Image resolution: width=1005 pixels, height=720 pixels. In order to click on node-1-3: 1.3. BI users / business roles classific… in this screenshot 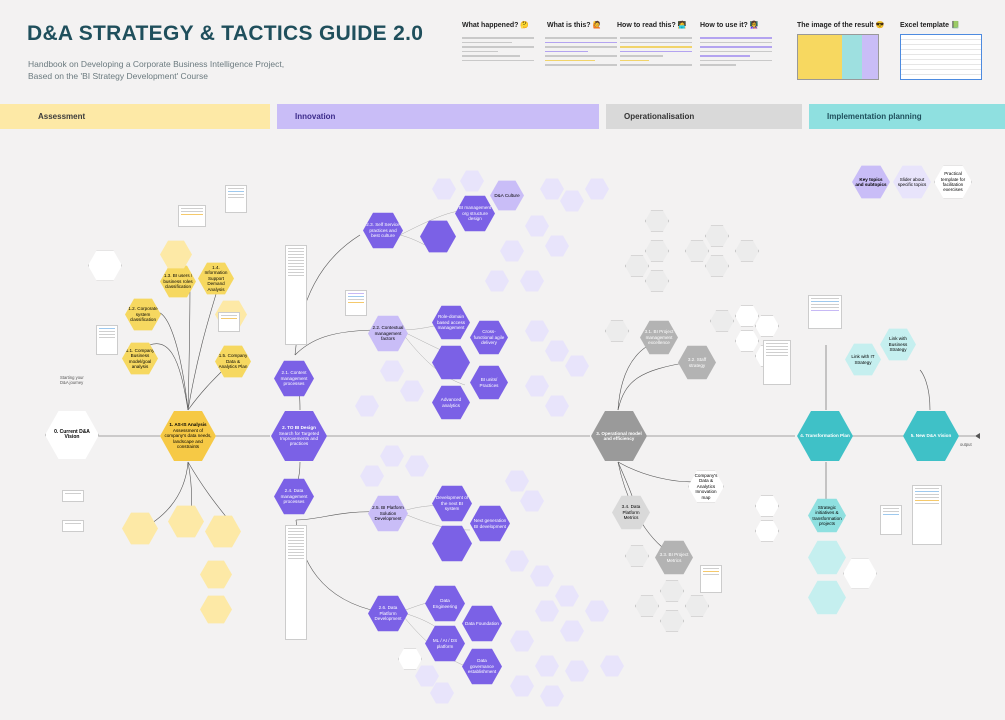, I will do `click(178, 281)`.